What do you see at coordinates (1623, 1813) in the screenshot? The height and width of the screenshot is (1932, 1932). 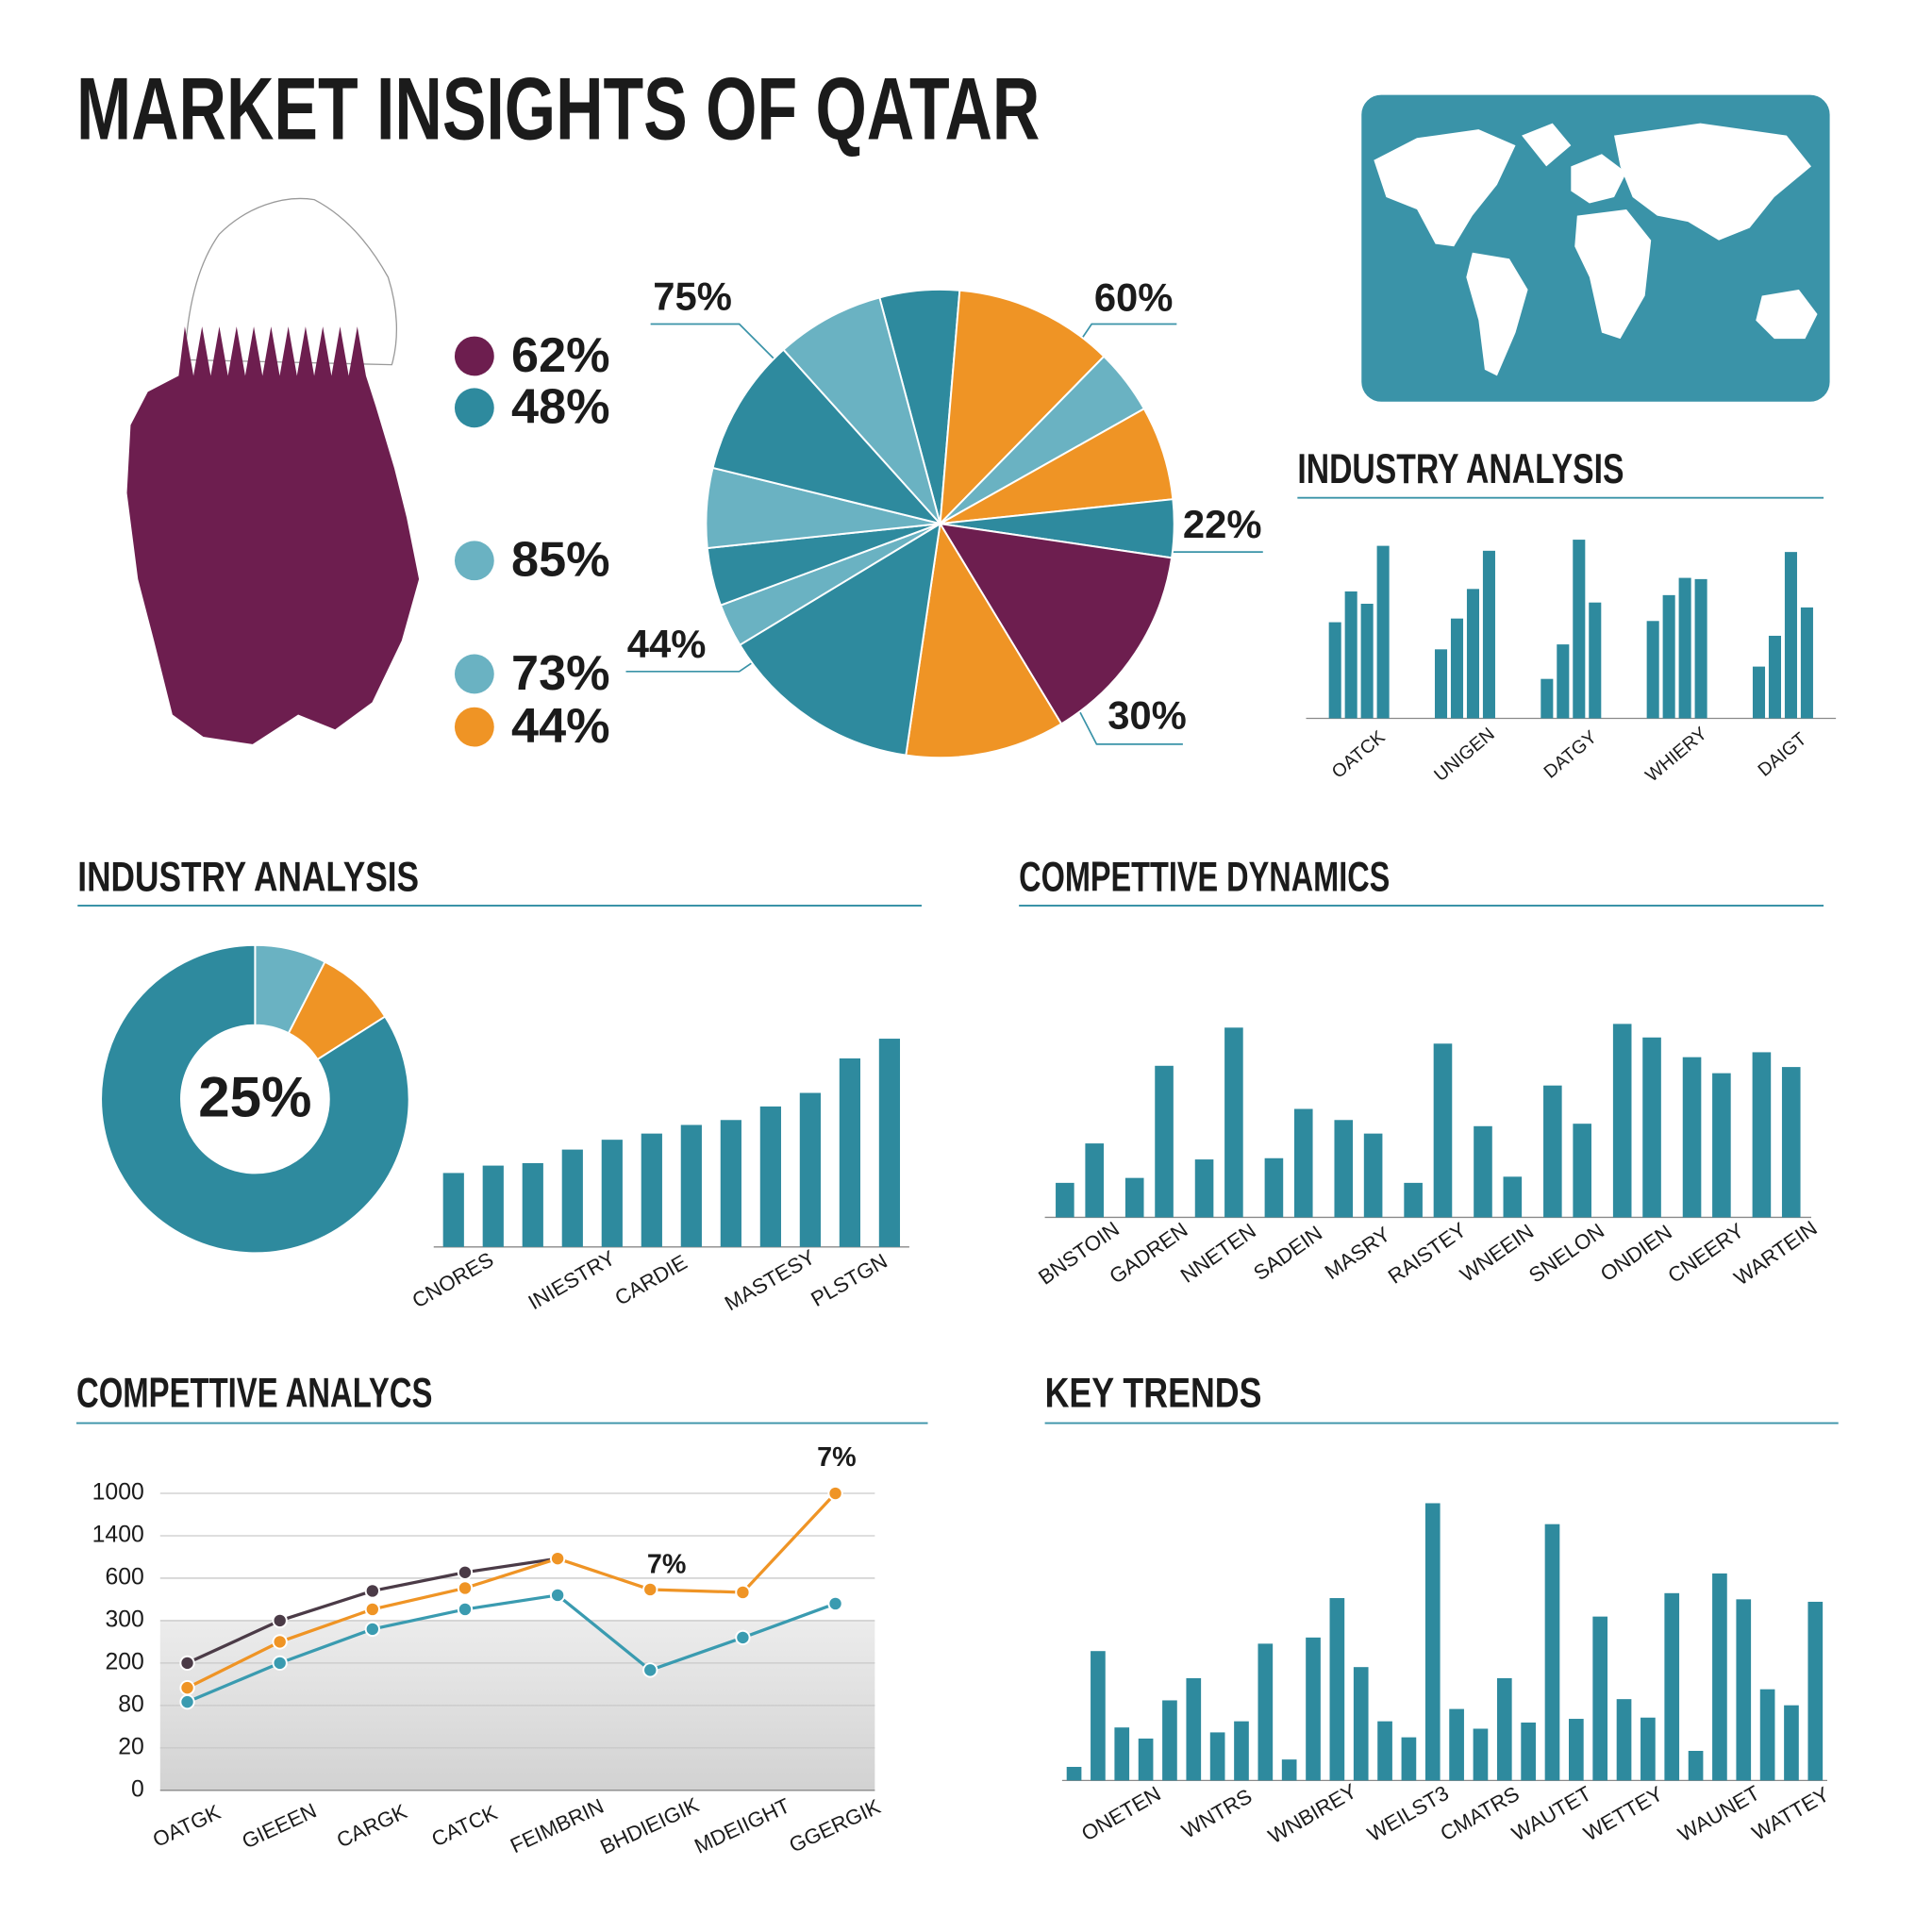 I see `x-tick-label: WETTEY` at bounding box center [1623, 1813].